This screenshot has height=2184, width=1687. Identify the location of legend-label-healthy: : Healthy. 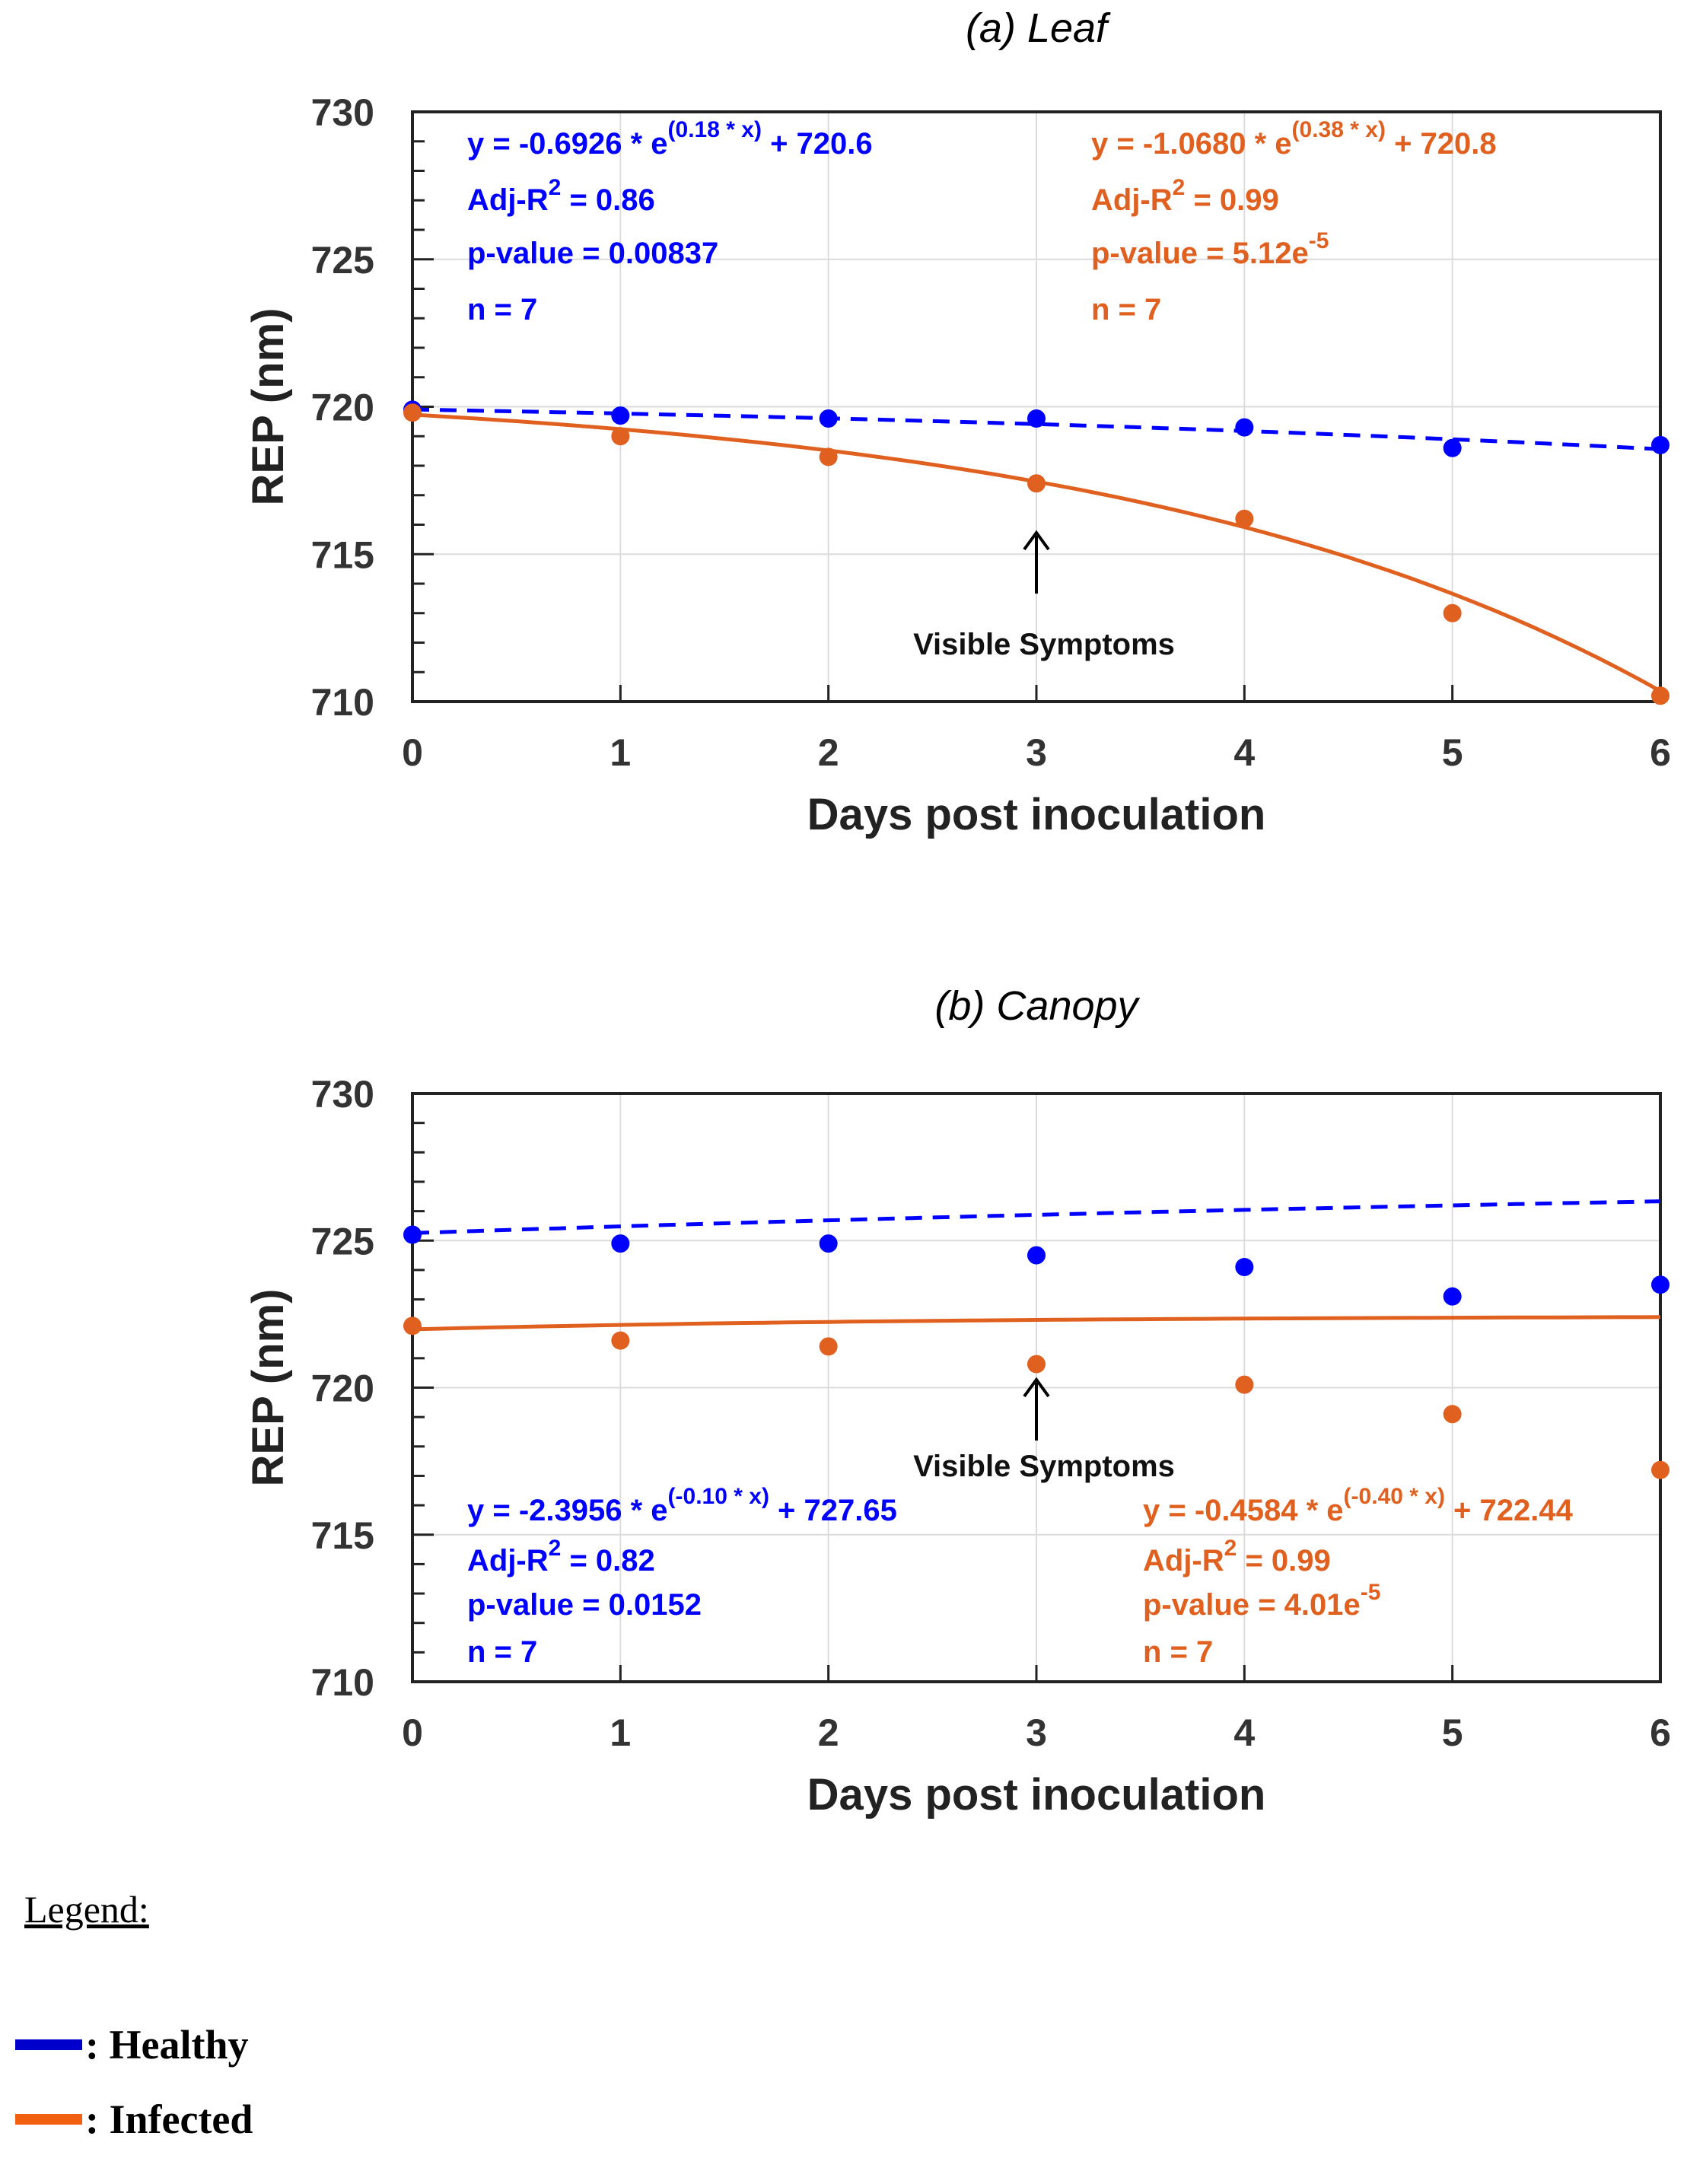
(167, 2045).